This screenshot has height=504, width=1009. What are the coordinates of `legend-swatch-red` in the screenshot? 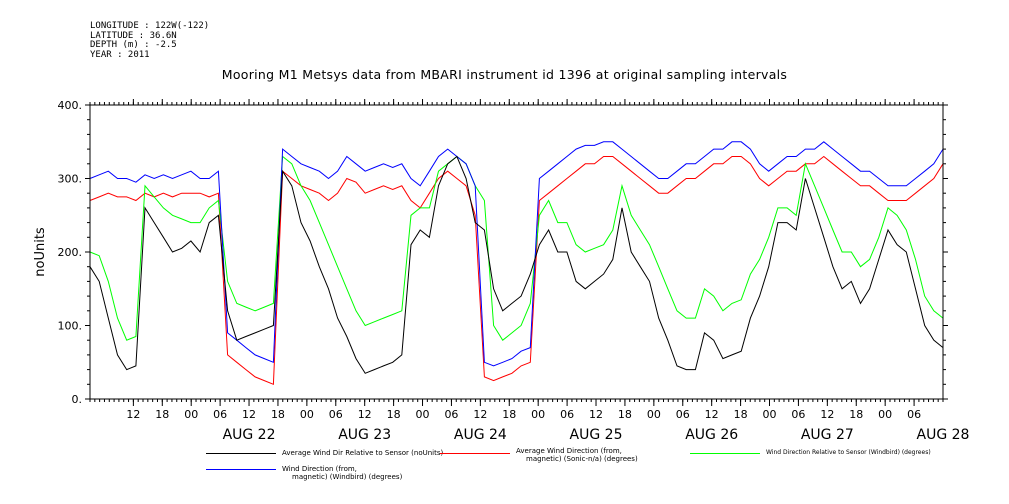 It's located at (475, 453).